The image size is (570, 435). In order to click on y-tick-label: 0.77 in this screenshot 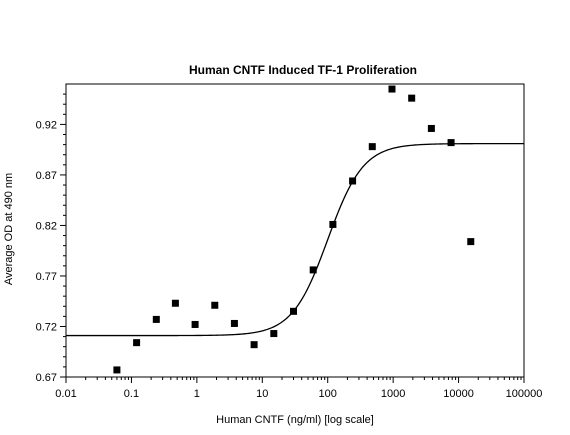, I will do `click(46, 277)`.